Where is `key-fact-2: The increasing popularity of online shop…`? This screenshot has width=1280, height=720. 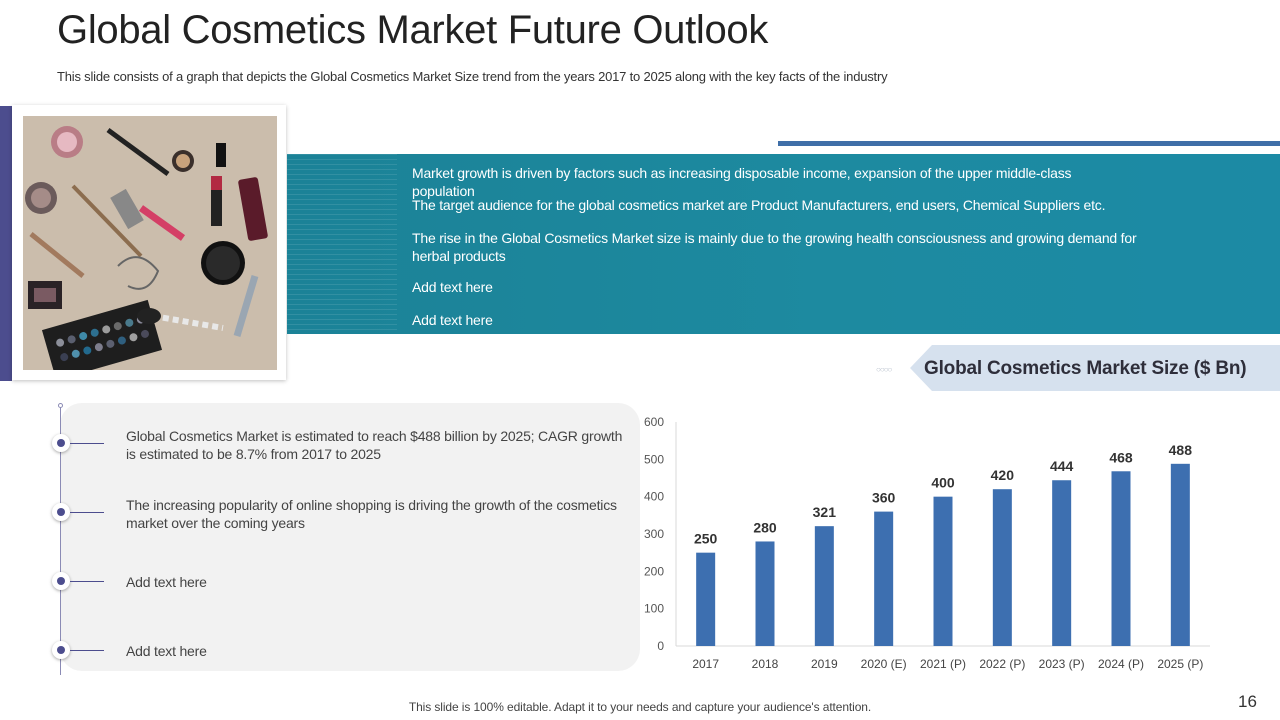 key-fact-2: The increasing popularity of online shop… is located at coordinates (371, 514).